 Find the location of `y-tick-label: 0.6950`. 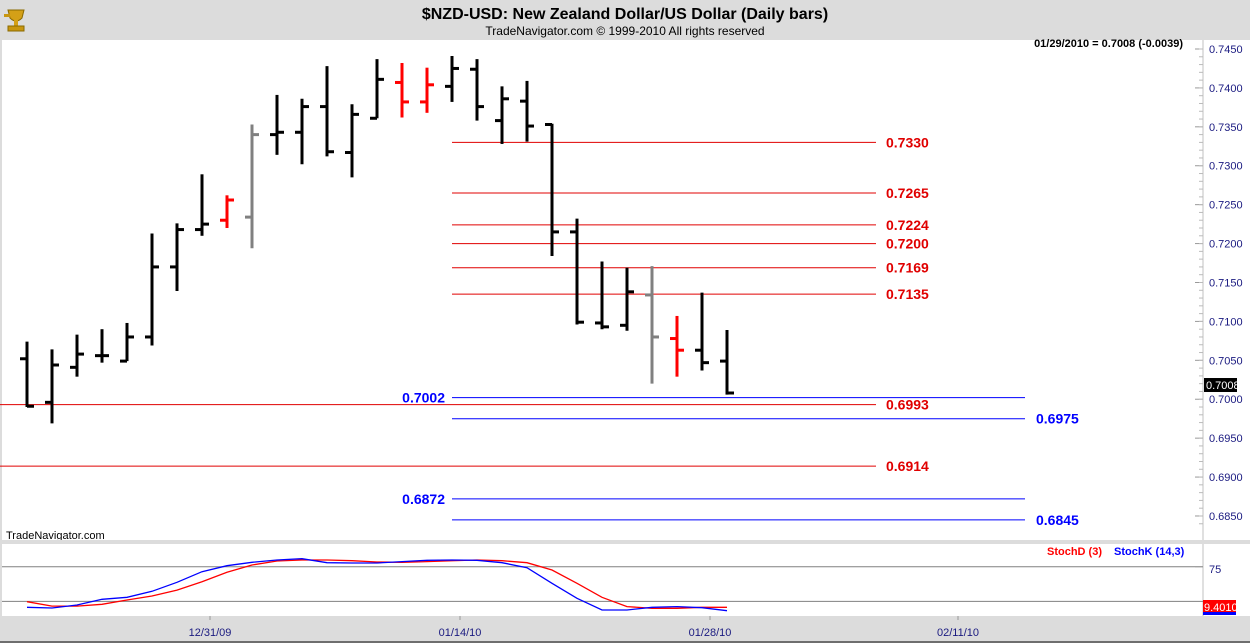

y-tick-label: 0.6950 is located at coordinates (1226, 439).